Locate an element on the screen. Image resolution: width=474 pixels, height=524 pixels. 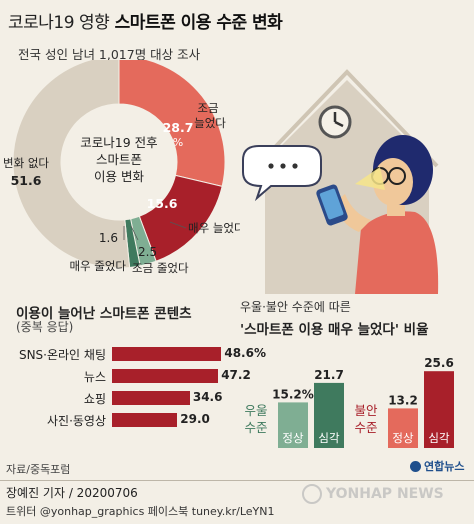
content-section-title: 이용이 늘어난 스마트폰 콘텐츠 is located at coordinates (104, 314).